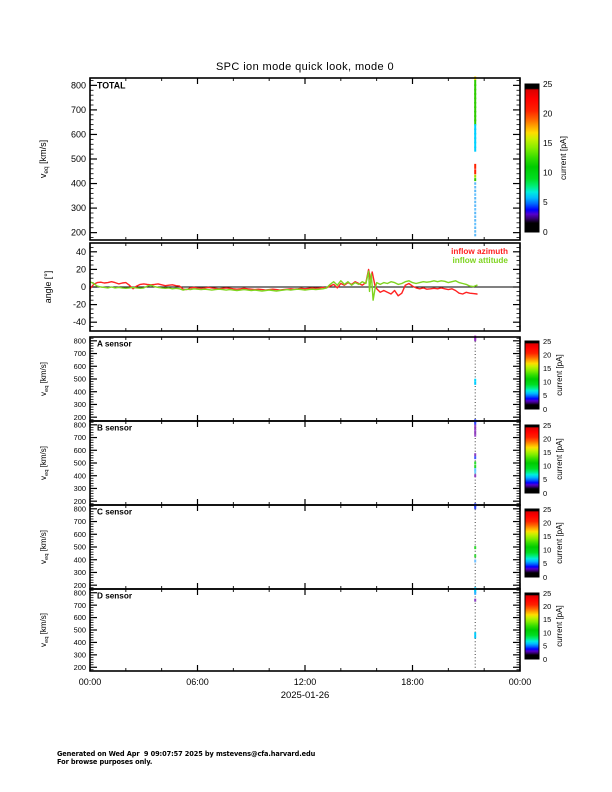  I want to click on footer-browse-line: For browse purposes only., so click(105, 762).